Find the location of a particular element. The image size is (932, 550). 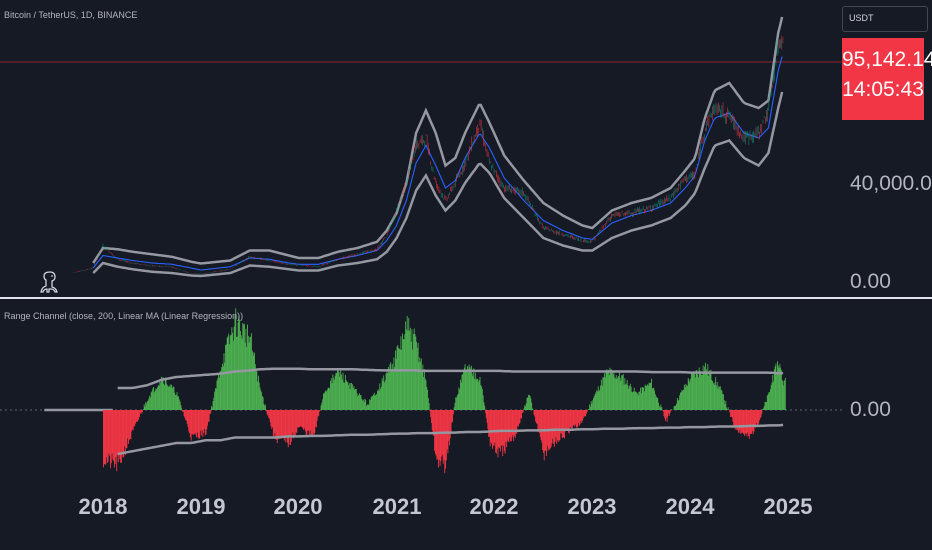

symbol-title: Bitcoin / TetherUS, 1D, BINANCE is located at coordinates (71, 15).